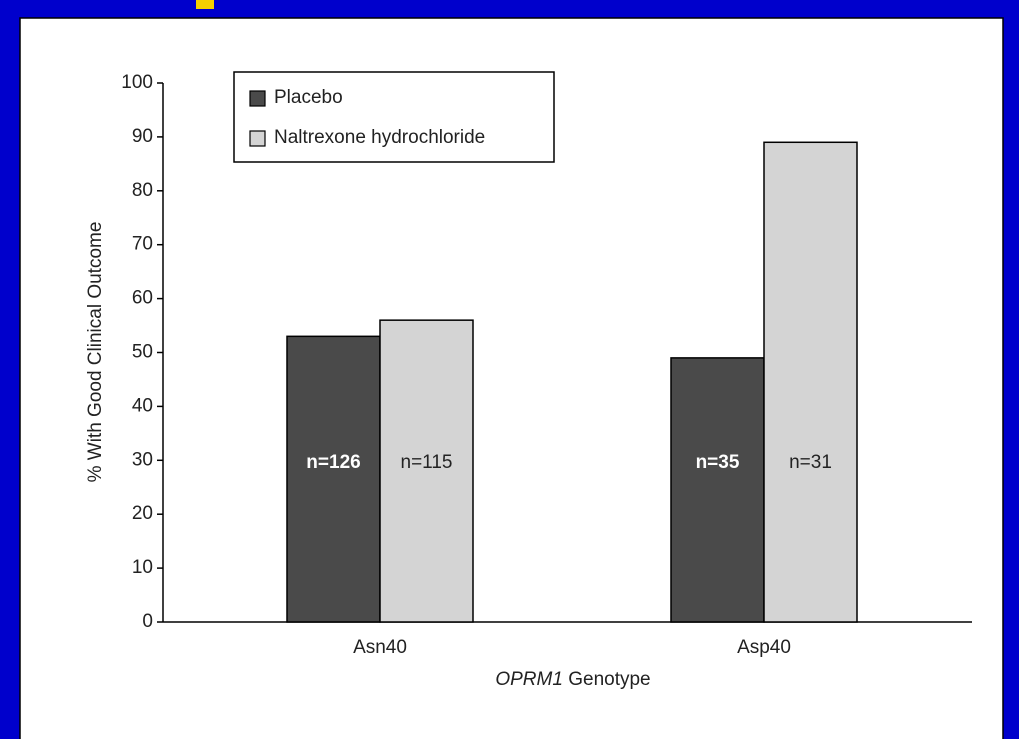  What do you see at coordinates (394, 117) in the screenshot?
I see `legend-box` at bounding box center [394, 117].